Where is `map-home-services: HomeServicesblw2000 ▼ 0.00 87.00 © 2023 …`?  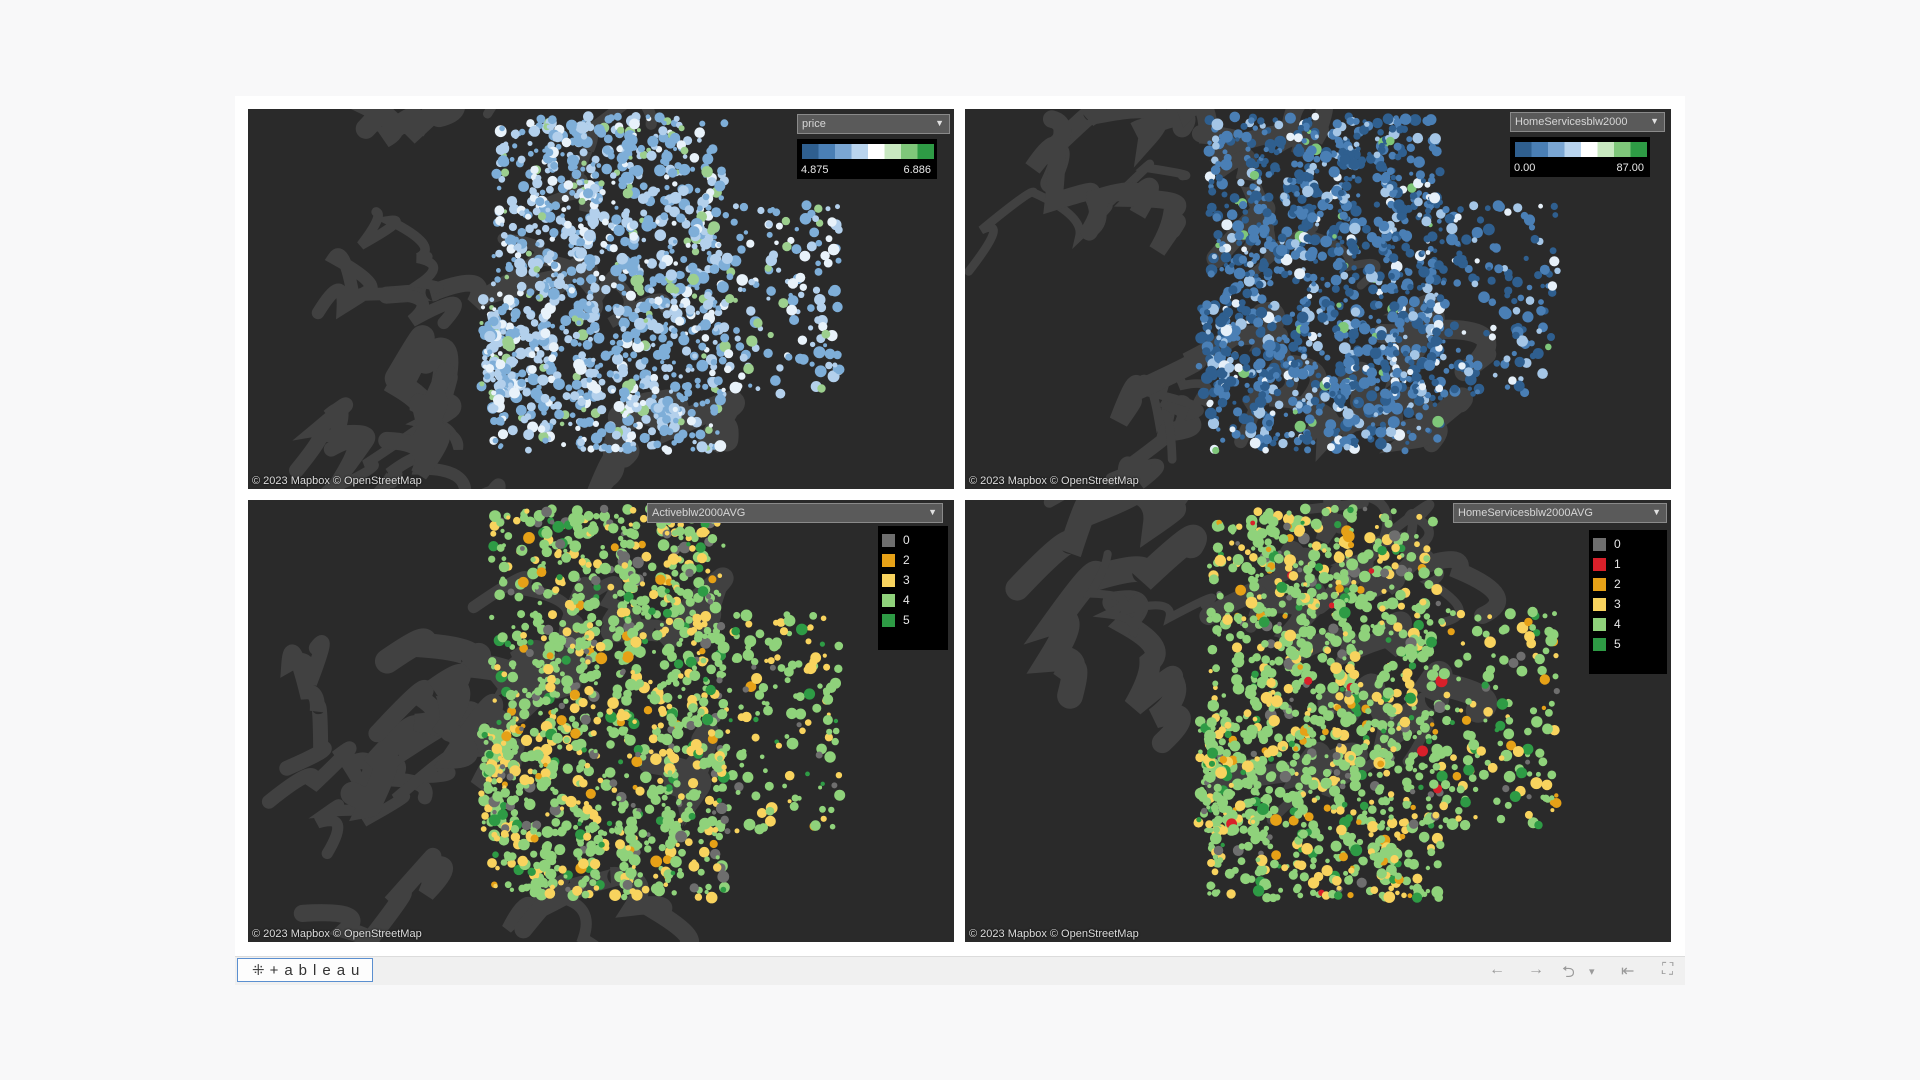
map-home-services: HomeServicesblw2000 ▼ 0.00 87.00 © 2023 … is located at coordinates (1318, 299).